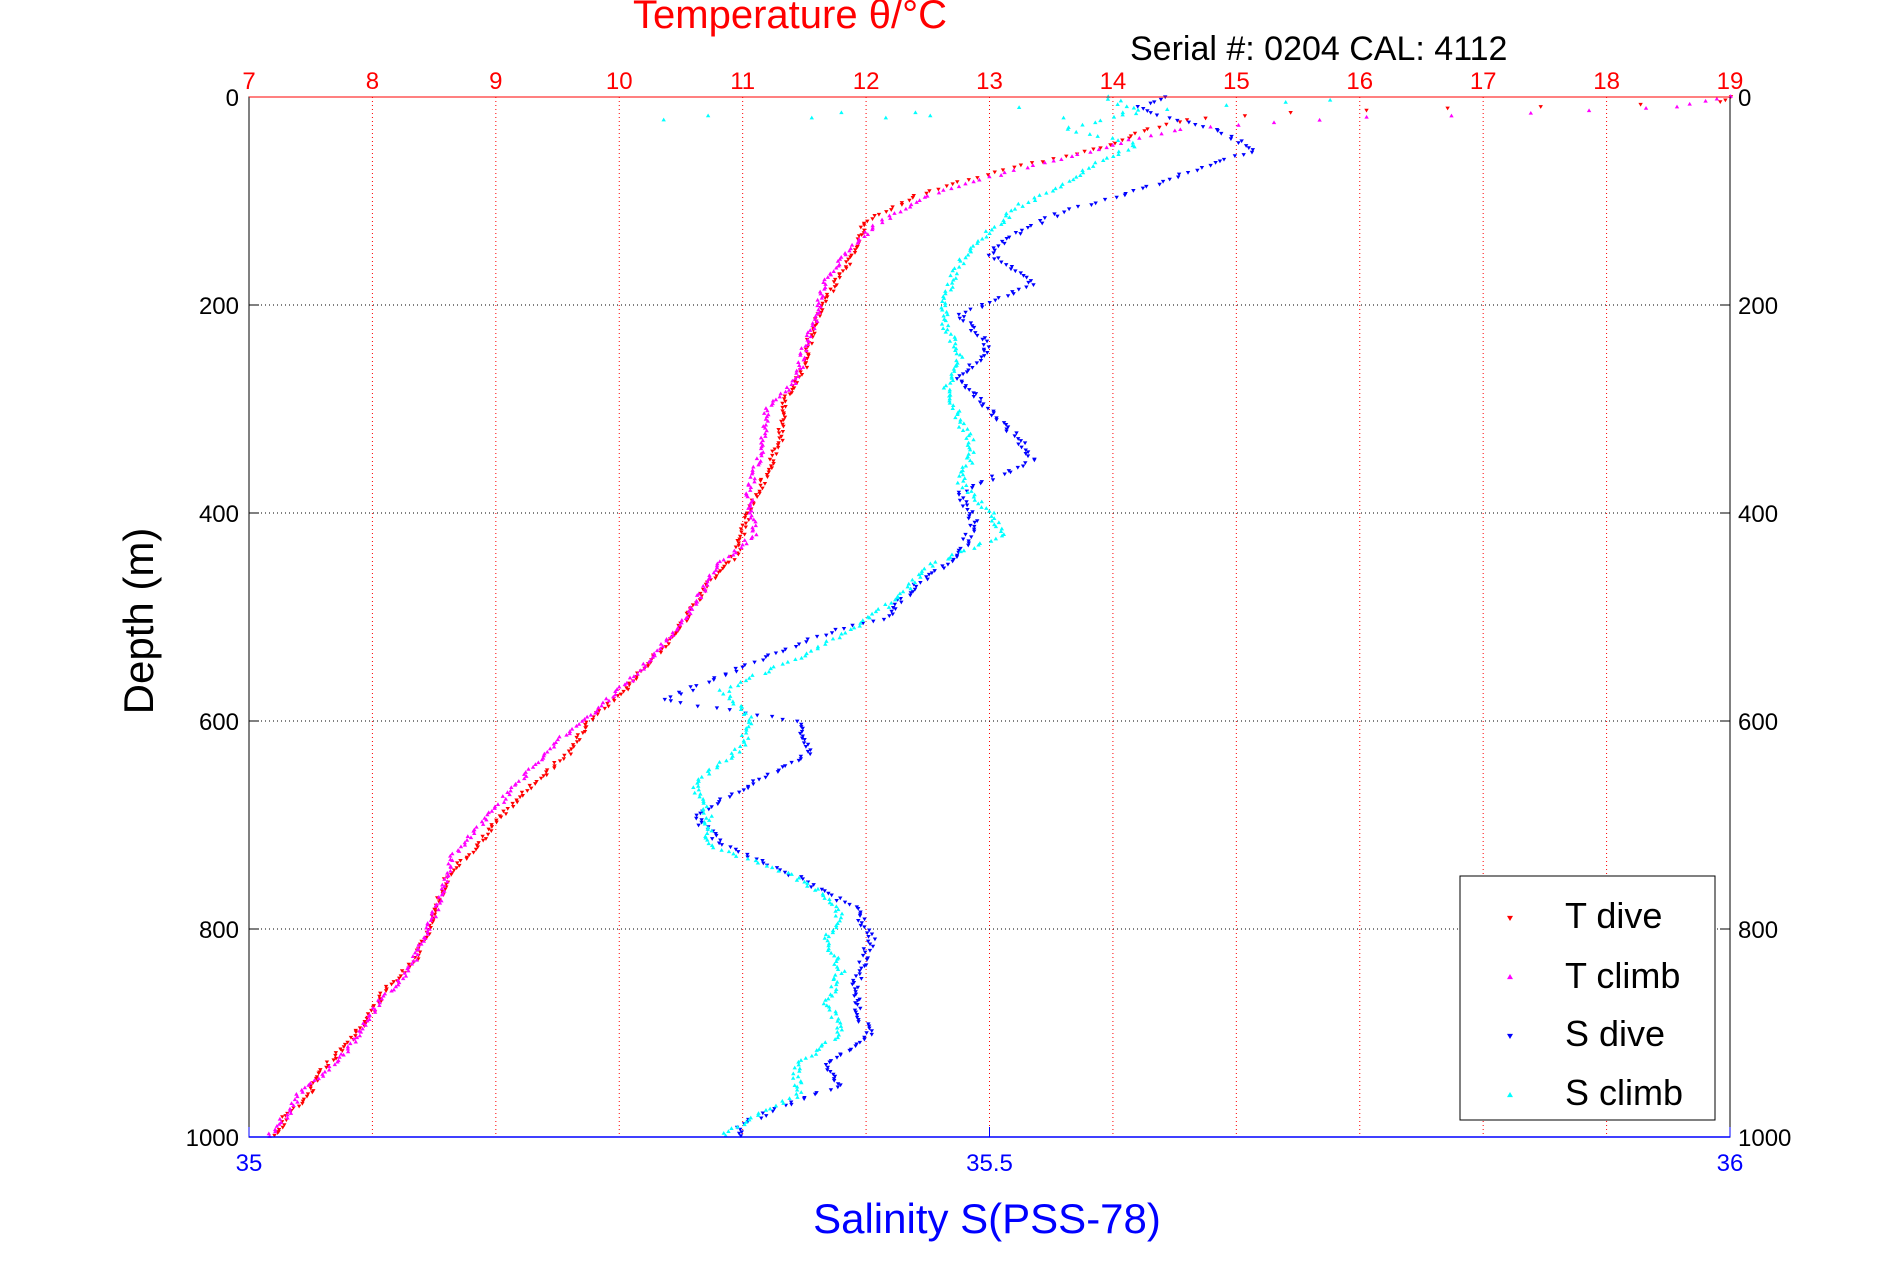 This screenshot has width=1891, height=1262. What do you see at coordinates (1758, 930) in the screenshot?
I see `depth-tick-label-right: 800` at bounding box center [1758, 930].